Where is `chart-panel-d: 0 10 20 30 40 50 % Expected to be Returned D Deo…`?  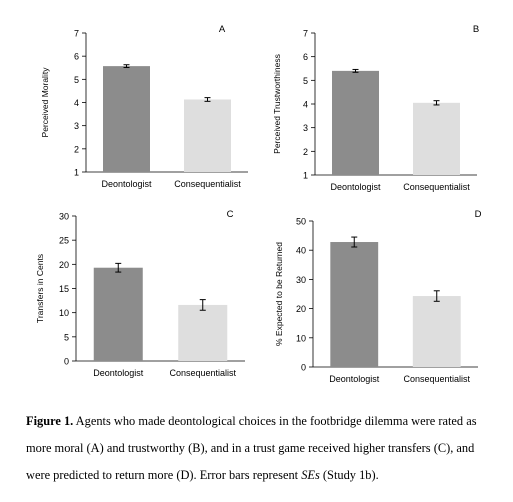 chart-panel-d: 0 10 20 30 40 50 % Expected to be Returned D Deo… is located at coordinates (378, 296).